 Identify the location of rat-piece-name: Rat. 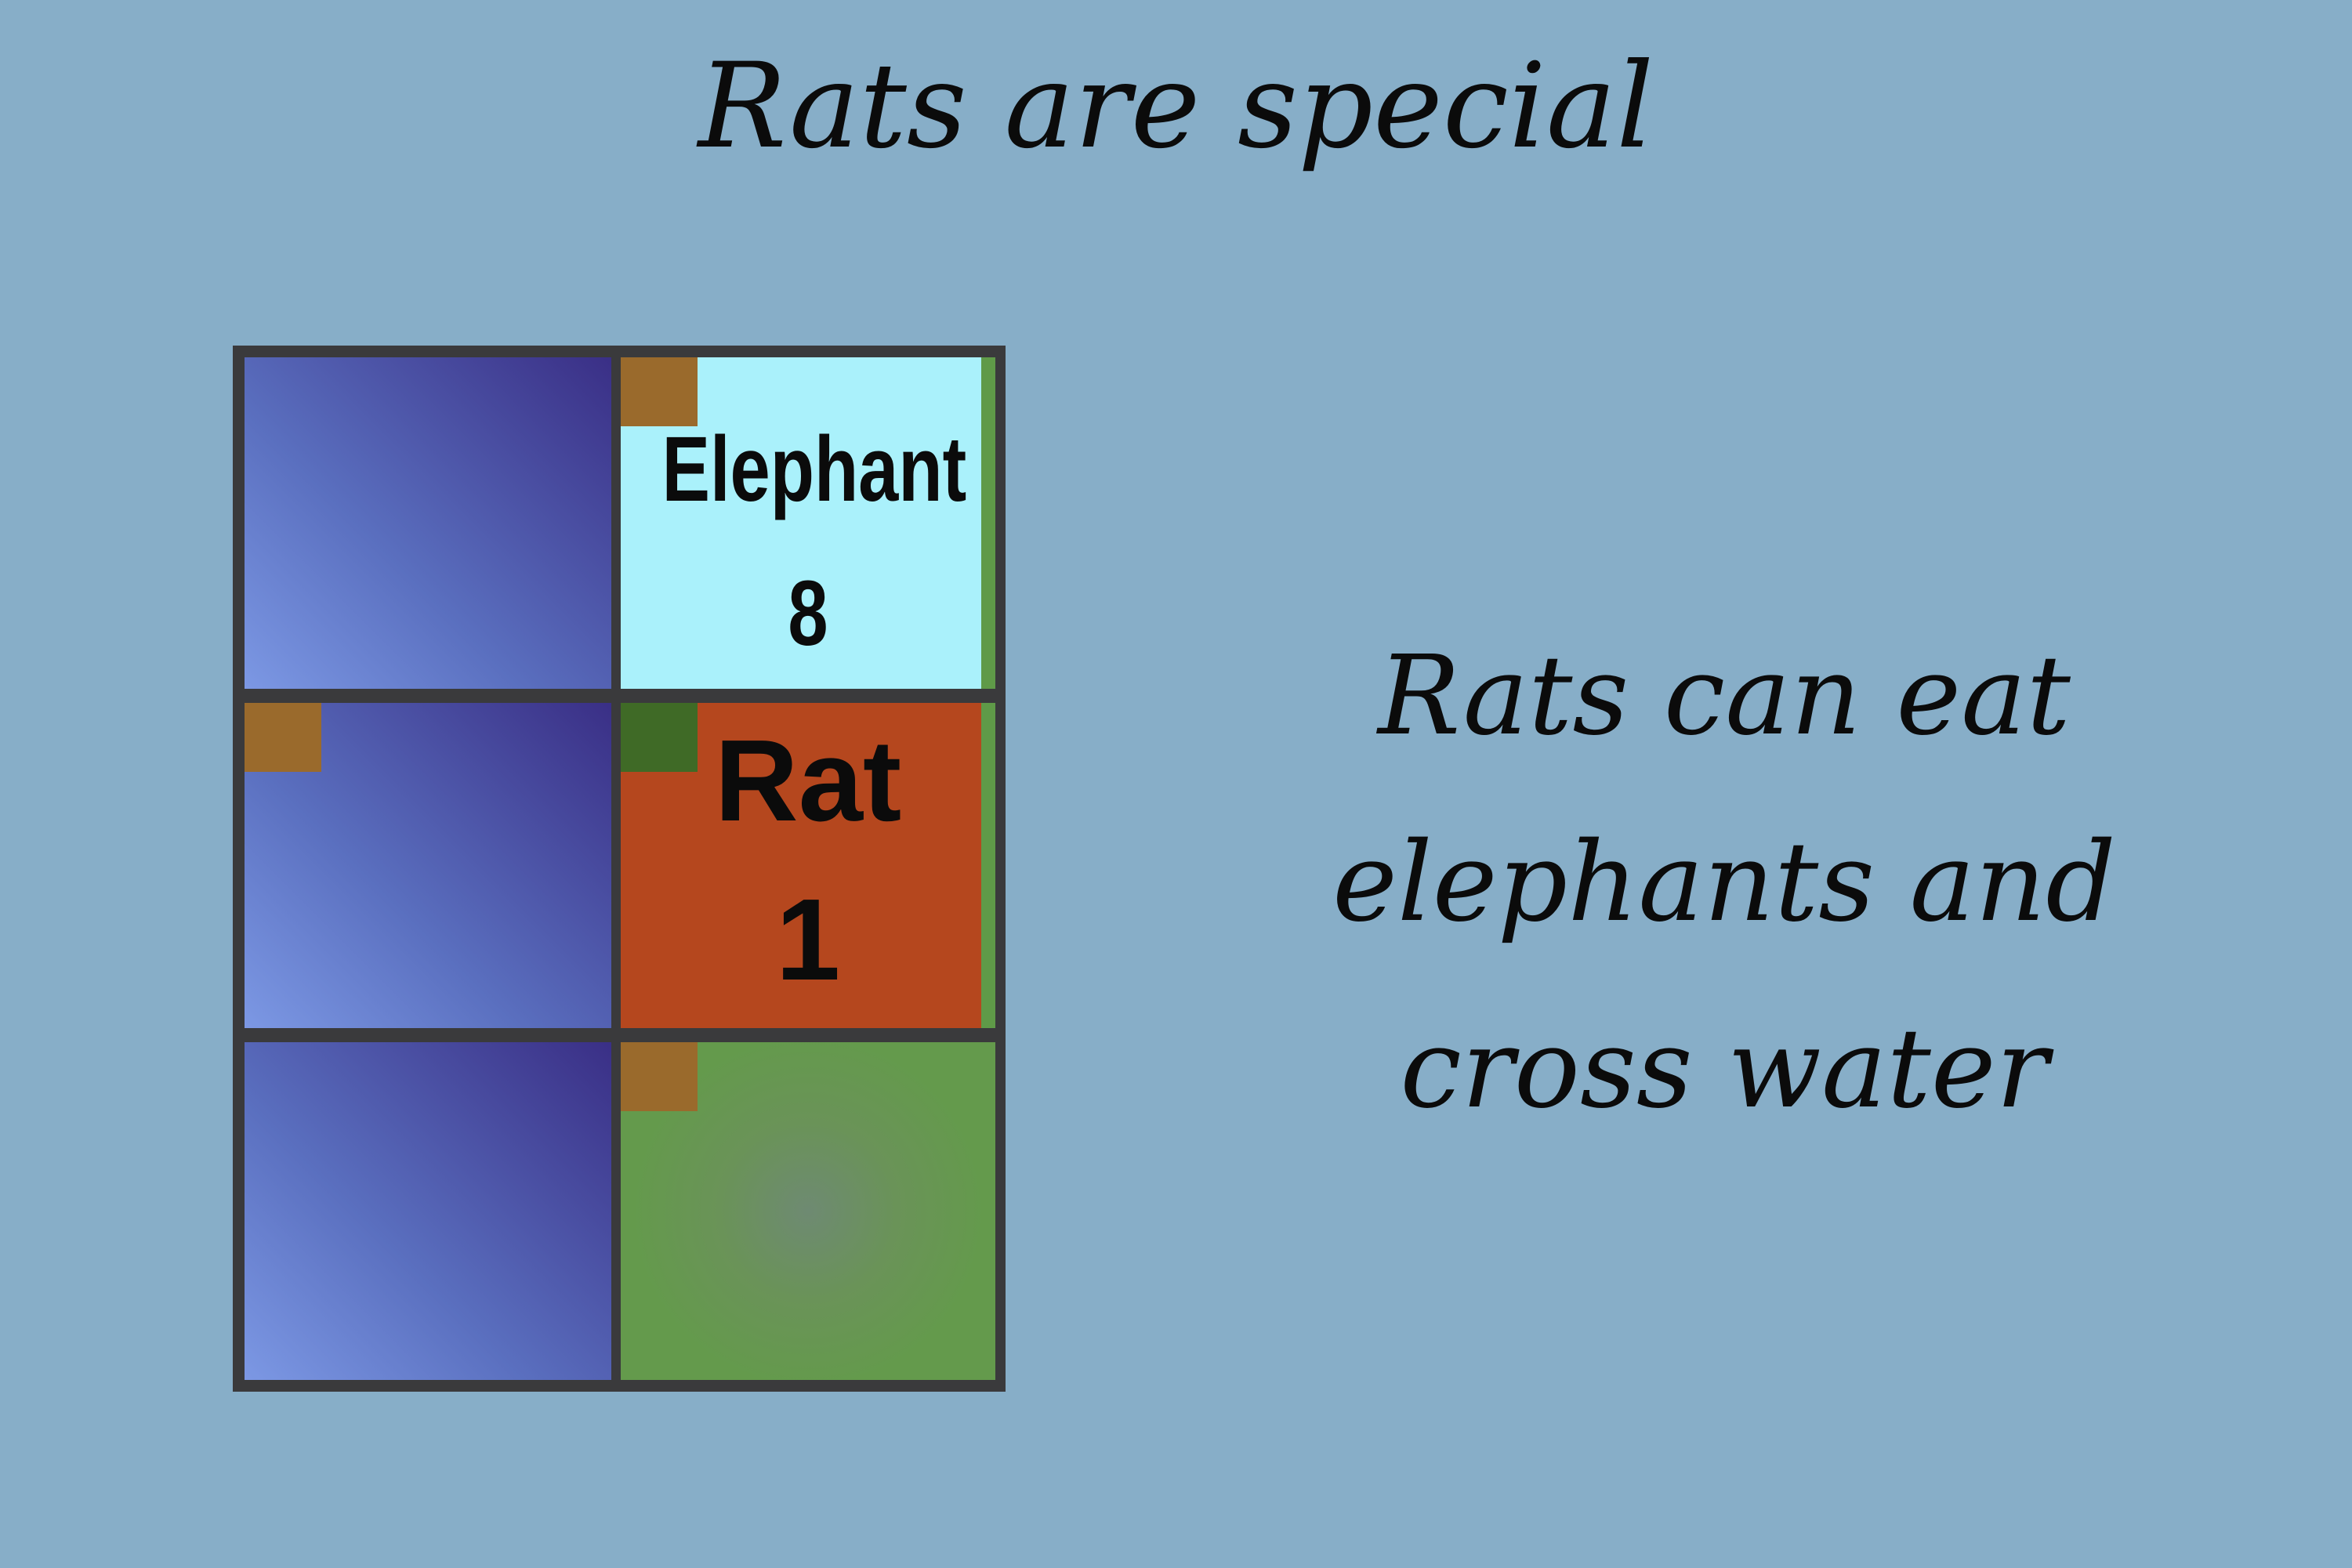
(808, 781).